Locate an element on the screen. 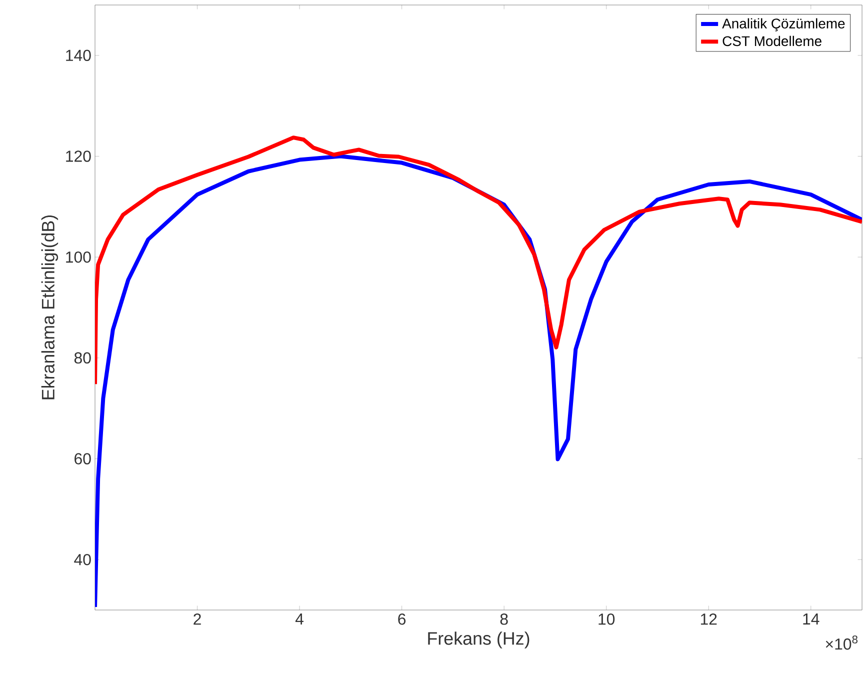  legend-label: Analitik Çözümleme is located at coordinates (783, 25).